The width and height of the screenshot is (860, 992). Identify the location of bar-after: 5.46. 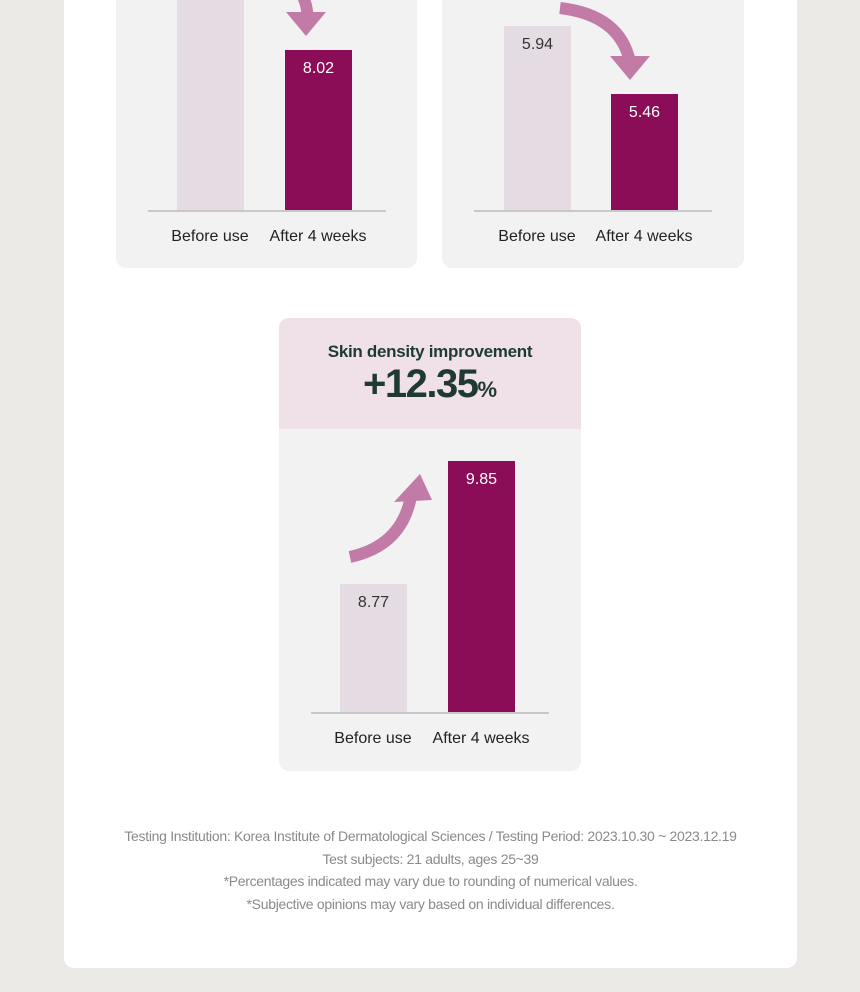
(644, 151).